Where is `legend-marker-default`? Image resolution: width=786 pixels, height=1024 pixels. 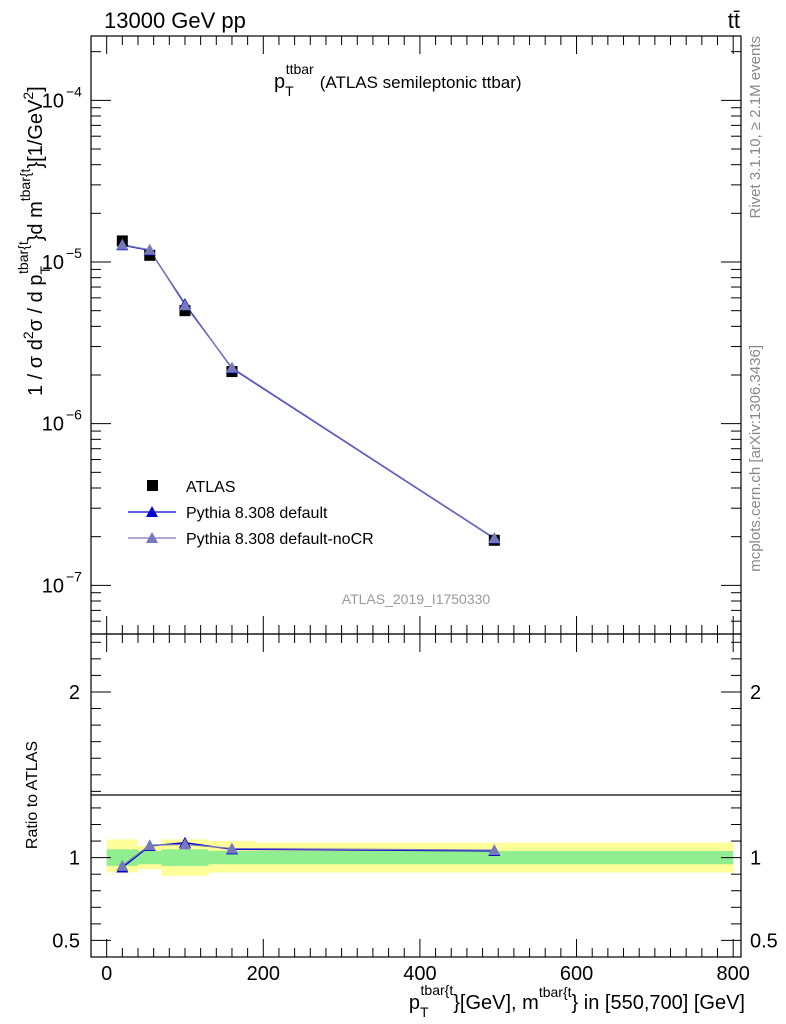
legend-marker-default is located at coordinates (152, 511).